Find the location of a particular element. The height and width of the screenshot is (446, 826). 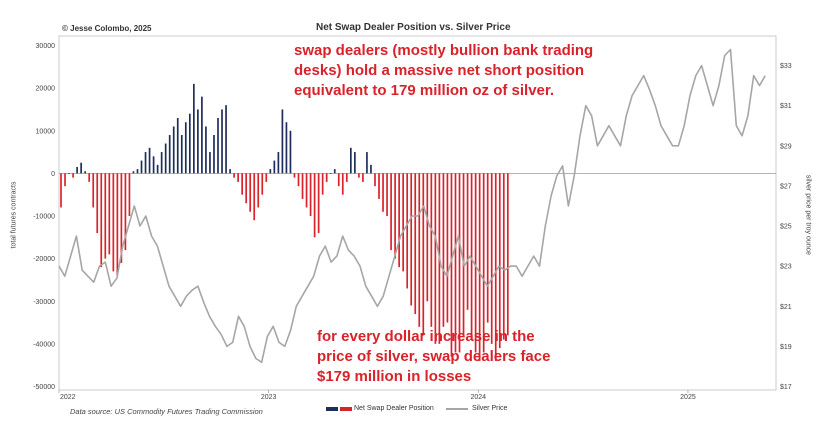

y-tick-label: -40000 is located at coordinates (44, 344).